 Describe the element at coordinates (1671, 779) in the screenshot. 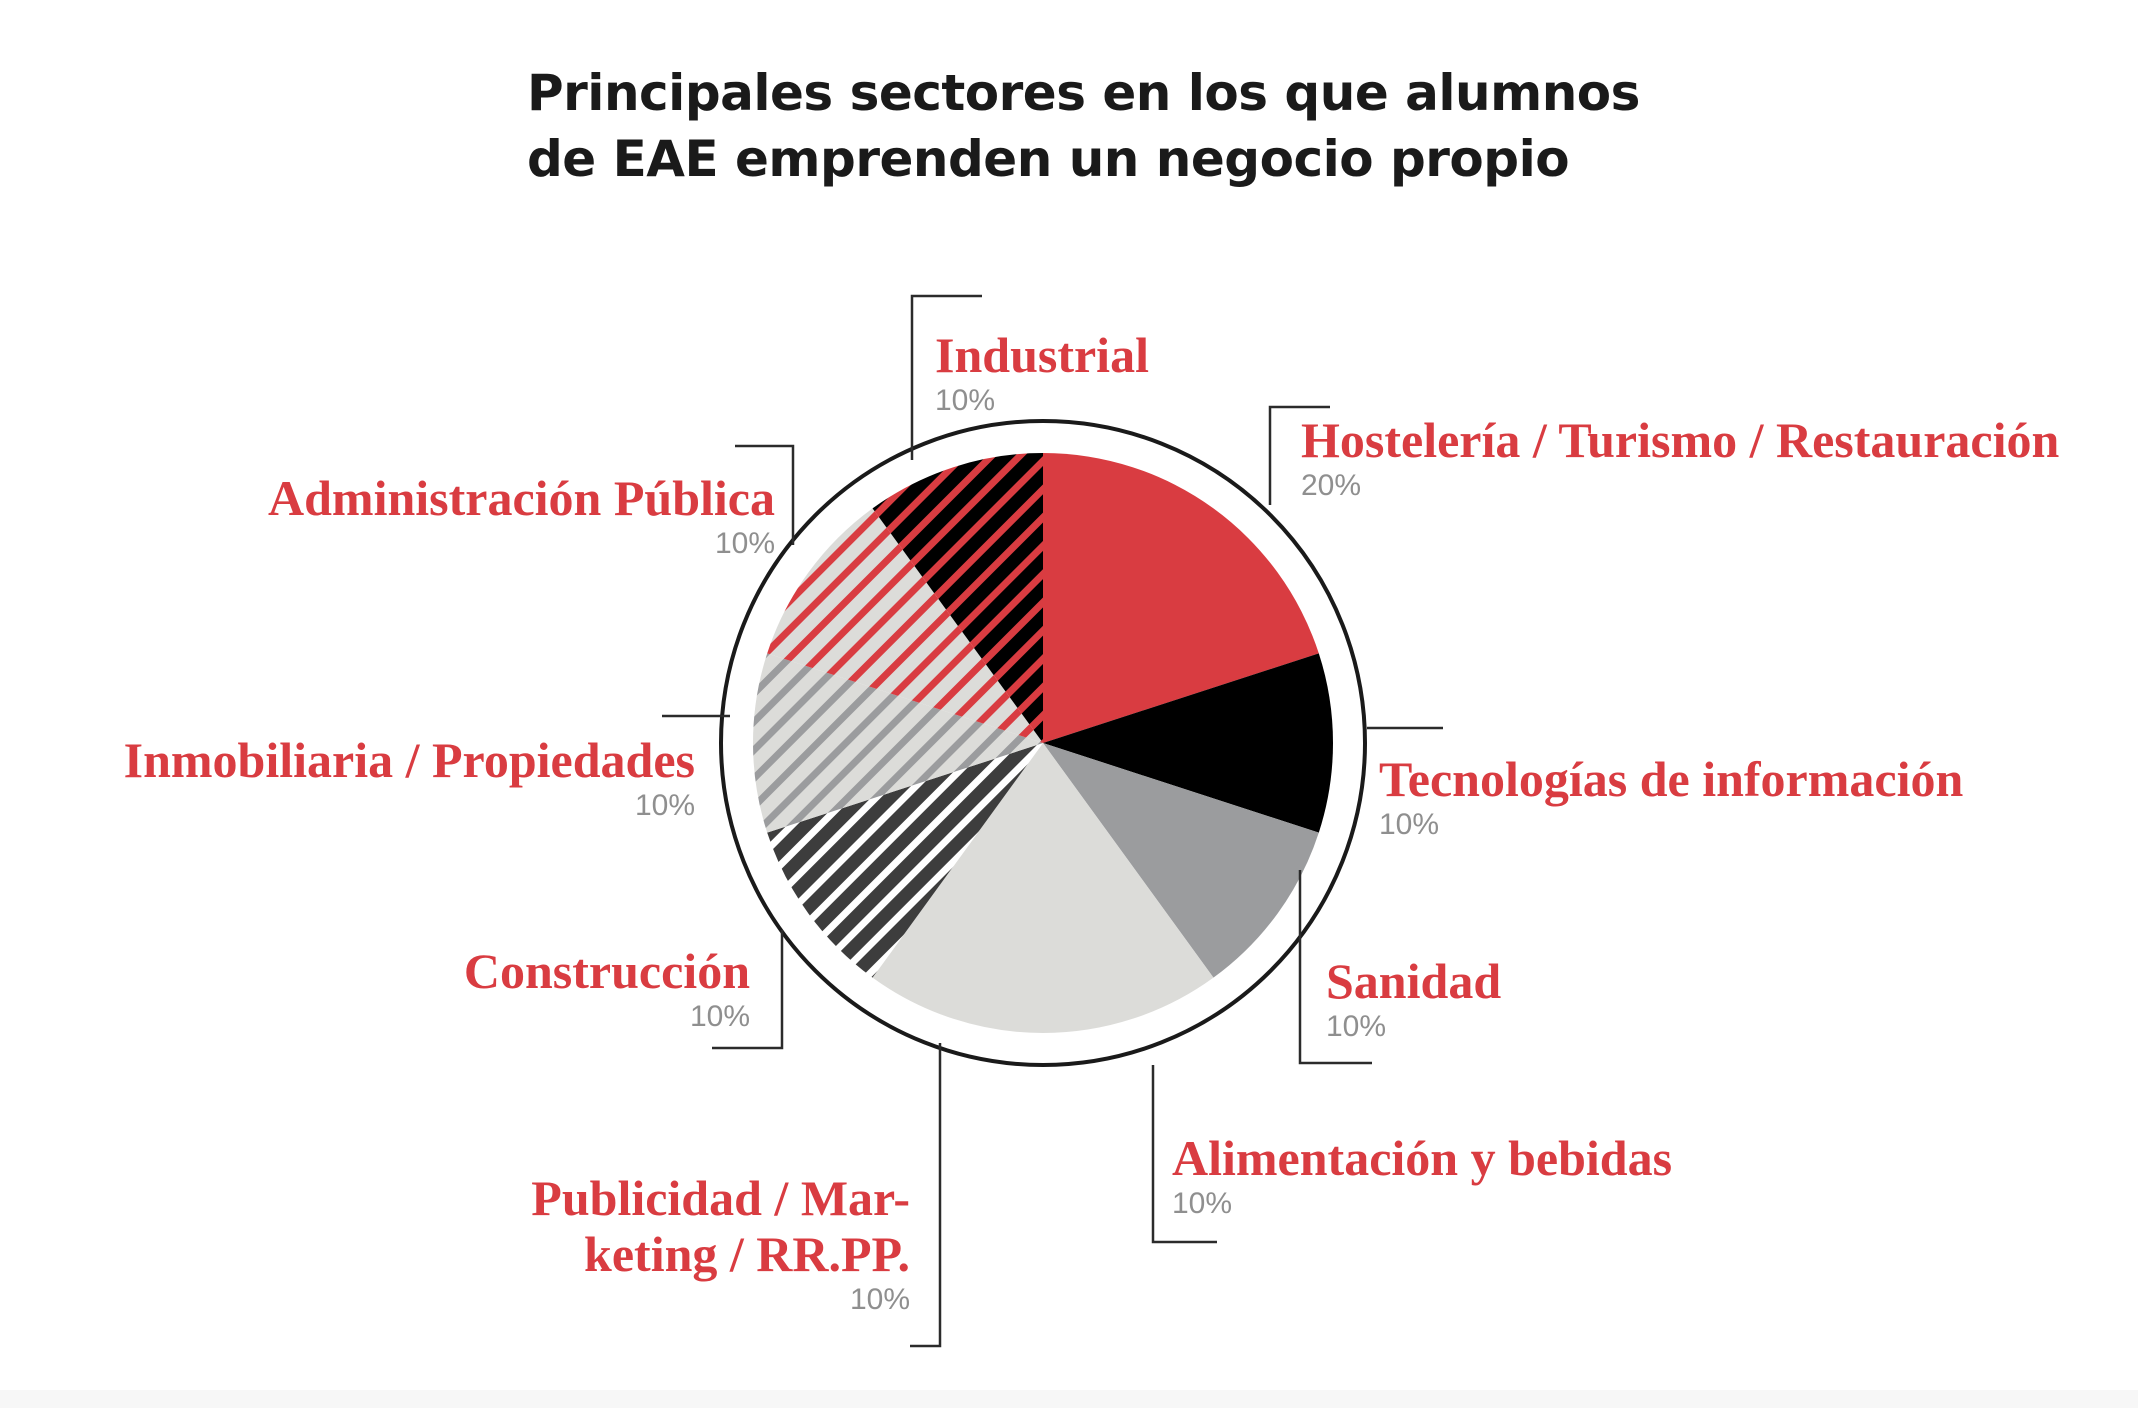

I see `slice-name: Tecnologías de información` at that location.